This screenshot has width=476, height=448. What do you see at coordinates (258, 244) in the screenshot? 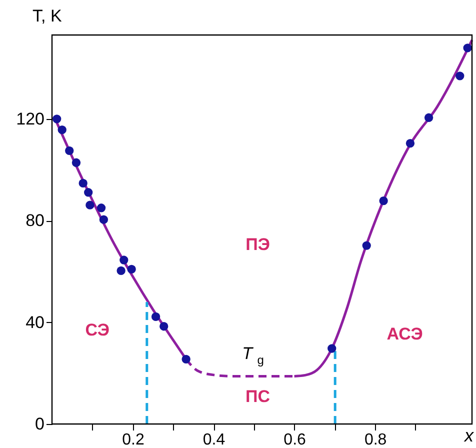
I see `annotation: ПЭ` at bounding box center [258, 244].